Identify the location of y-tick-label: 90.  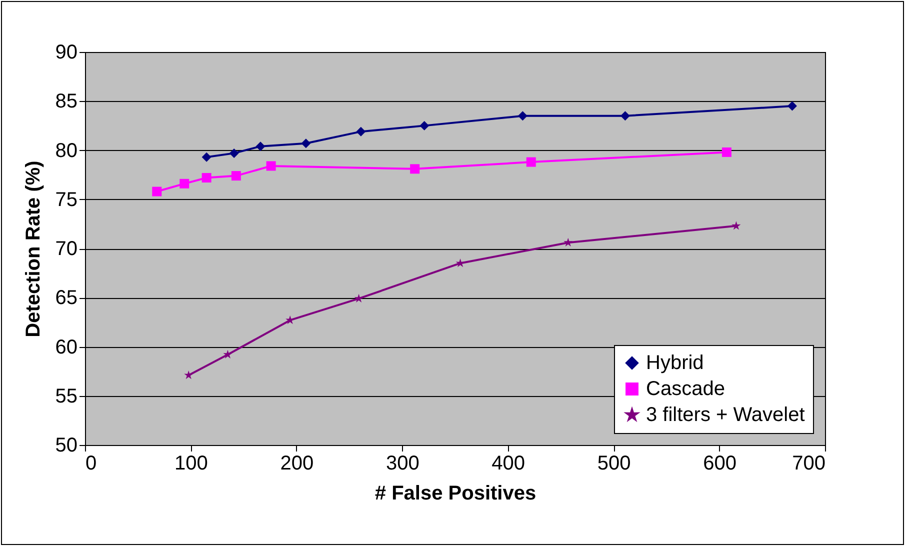
(66, 53).